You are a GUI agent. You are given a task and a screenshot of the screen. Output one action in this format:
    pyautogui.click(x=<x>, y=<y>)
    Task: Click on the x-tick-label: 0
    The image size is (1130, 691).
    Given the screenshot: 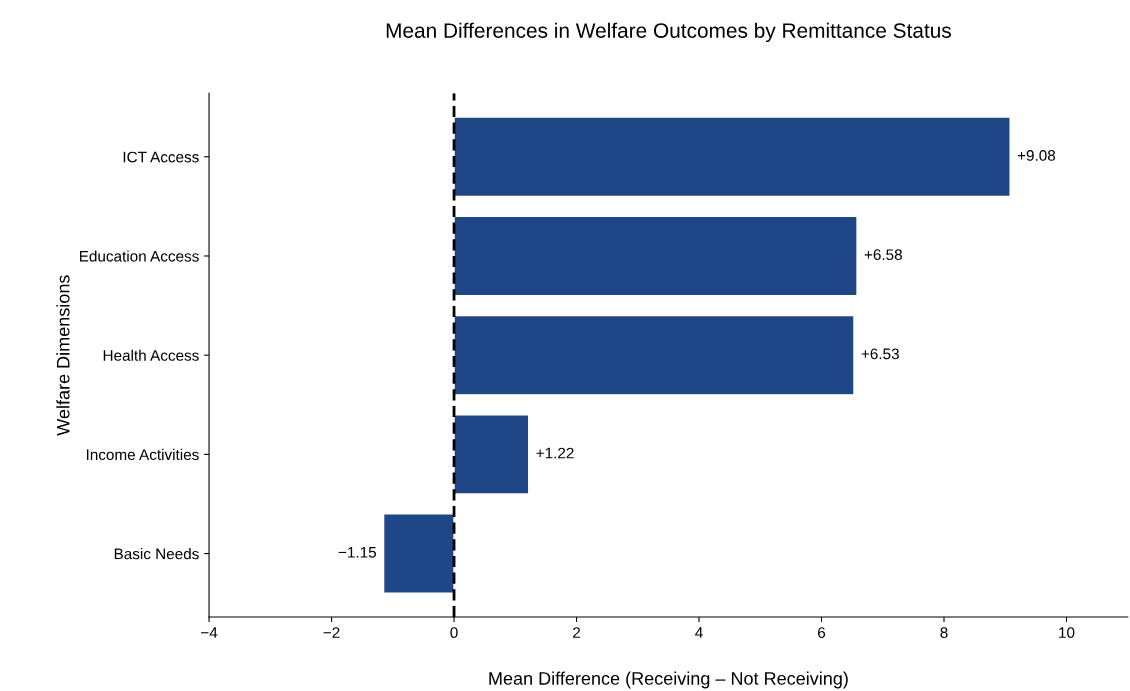 What is the action you would take?
    pyautogui.click(x=454, y=633)
    